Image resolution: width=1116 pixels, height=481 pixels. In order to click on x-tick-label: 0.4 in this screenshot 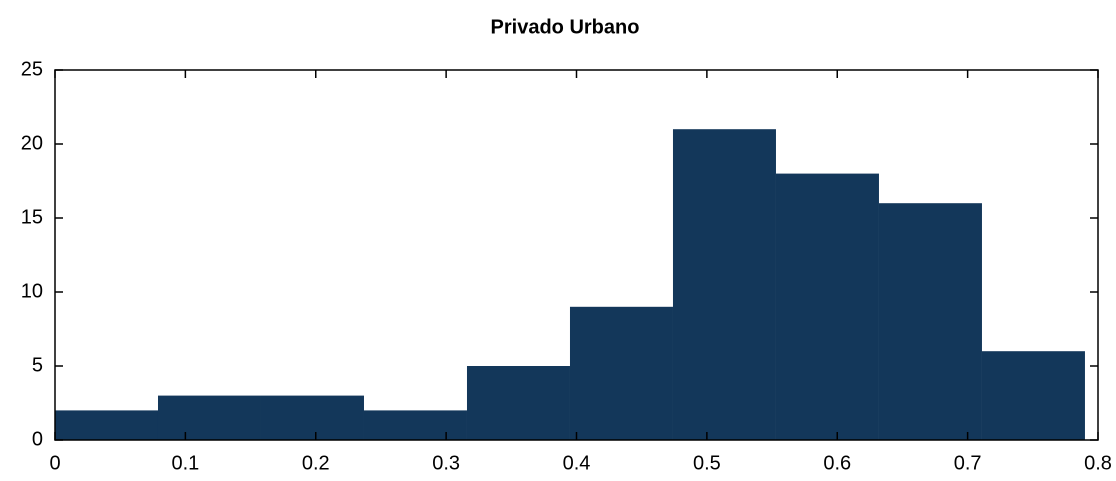, I will do `click(577, 463)`.